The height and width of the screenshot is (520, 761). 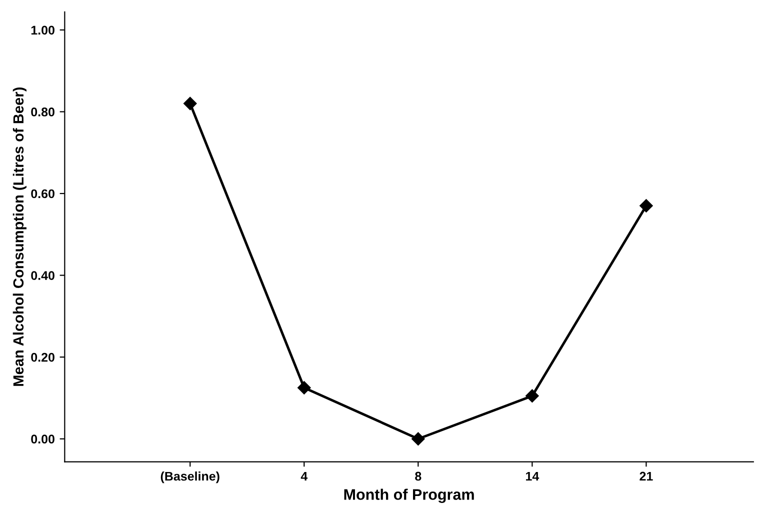 What do you see at coordinates (409, 495) in the screenshot?
I see `x-axis-title: Month of Program` at bounding box center [409, 495].